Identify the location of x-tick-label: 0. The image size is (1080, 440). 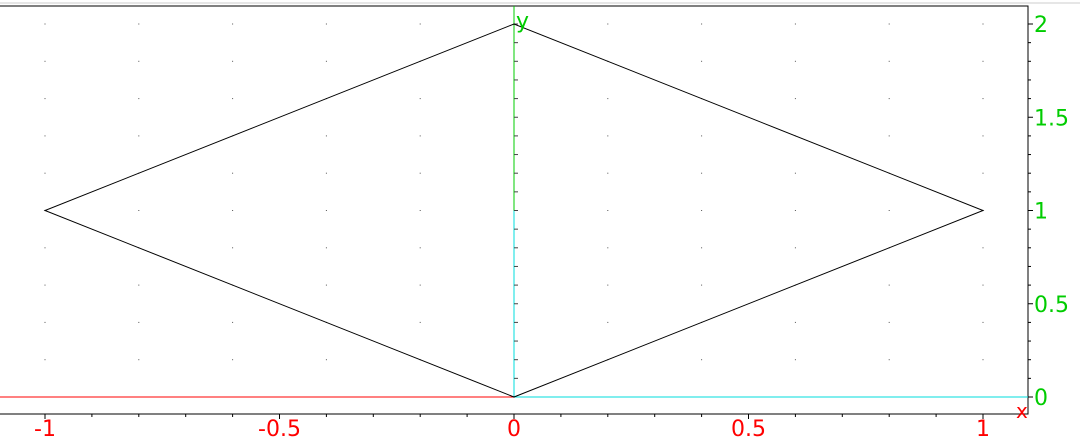
(514, 428).